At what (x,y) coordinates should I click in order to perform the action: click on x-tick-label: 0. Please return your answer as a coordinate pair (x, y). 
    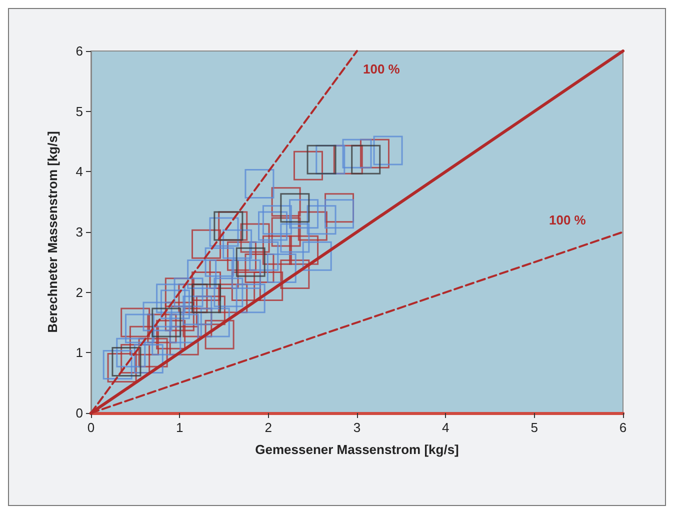
    Looking at the image, I should click on (91, 427).